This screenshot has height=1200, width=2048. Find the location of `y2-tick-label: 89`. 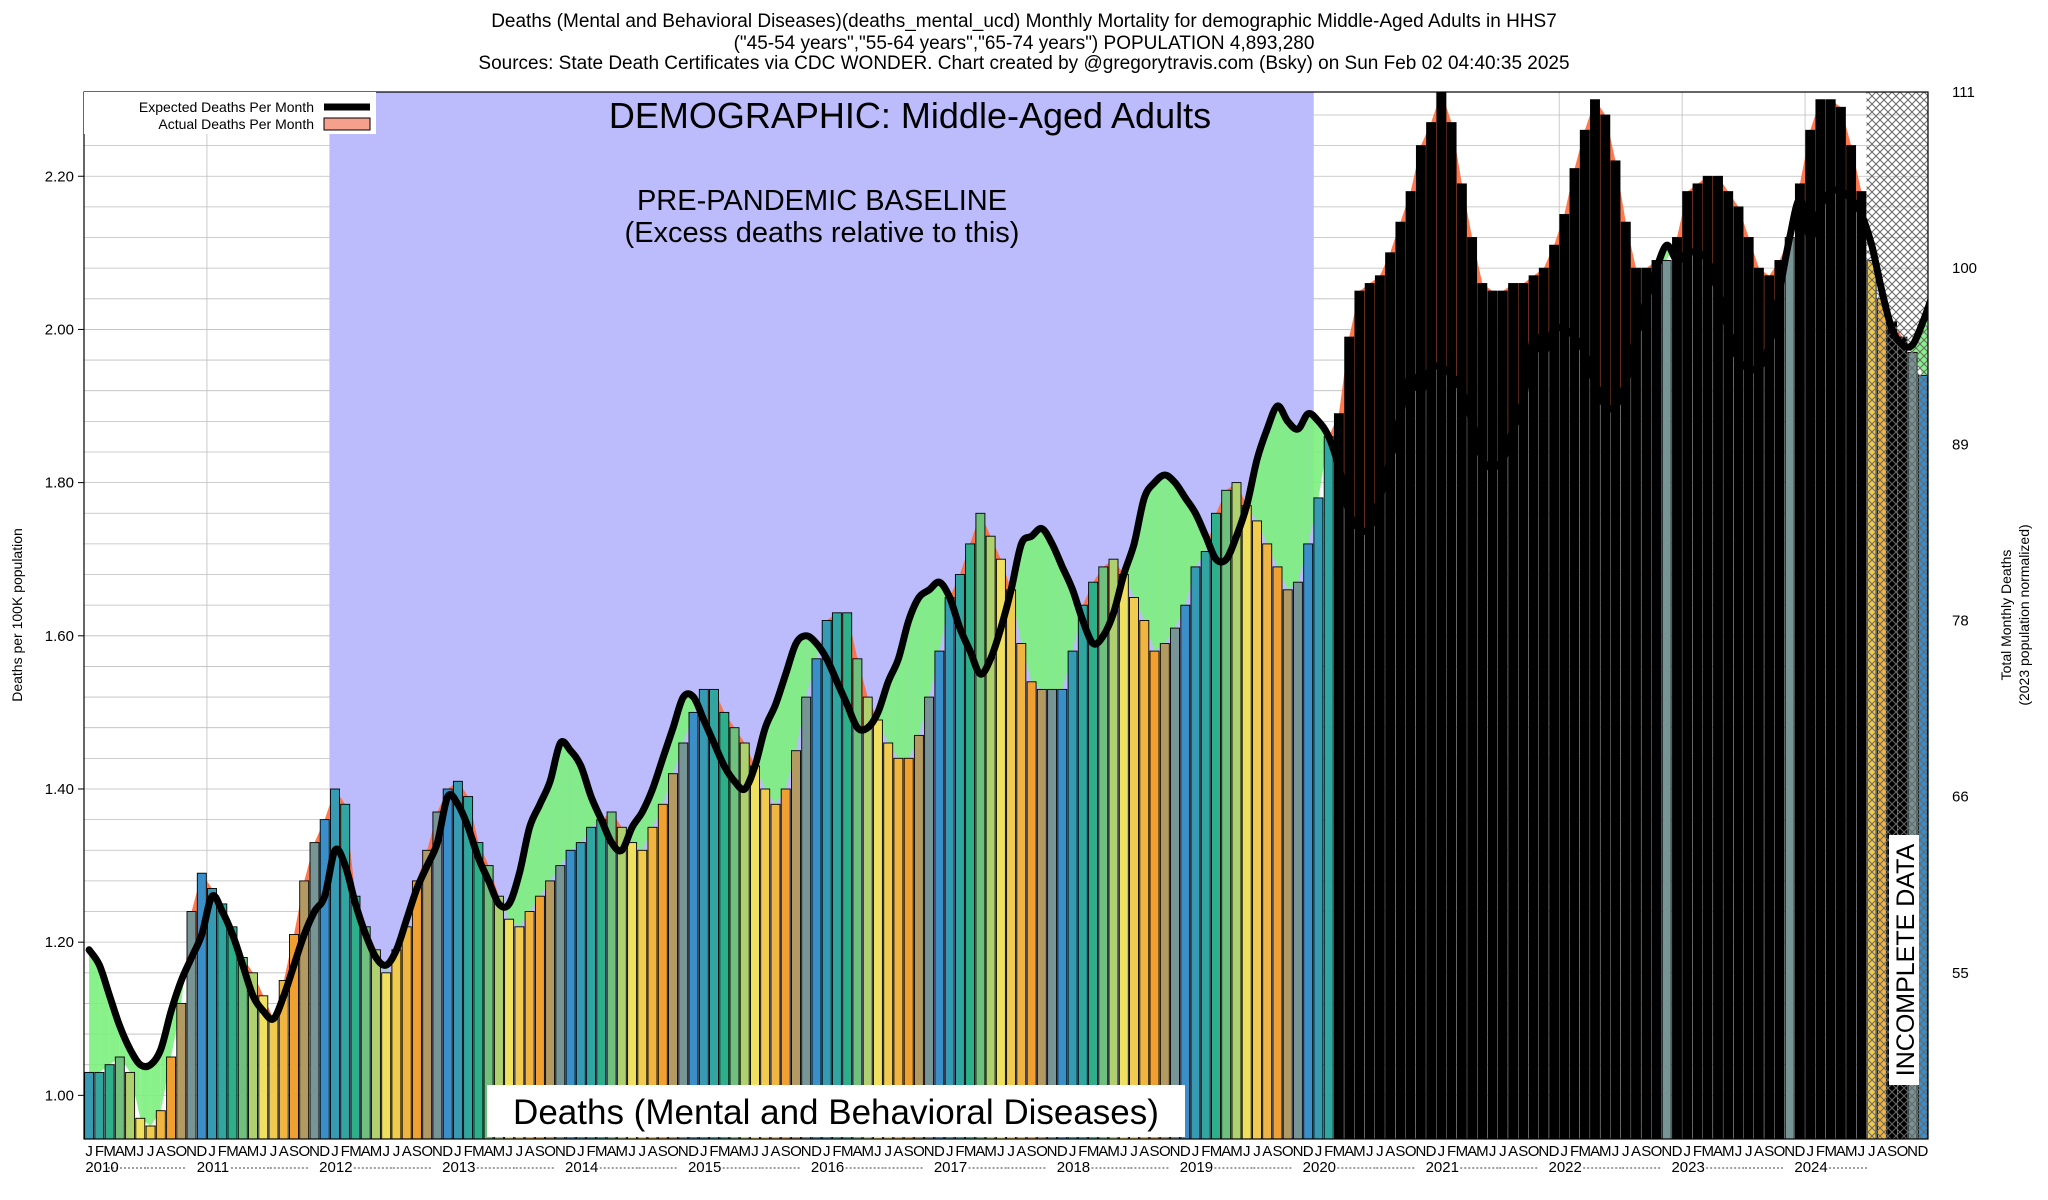

y2-tick-label: 89 is located at coordinates (1960, 444).